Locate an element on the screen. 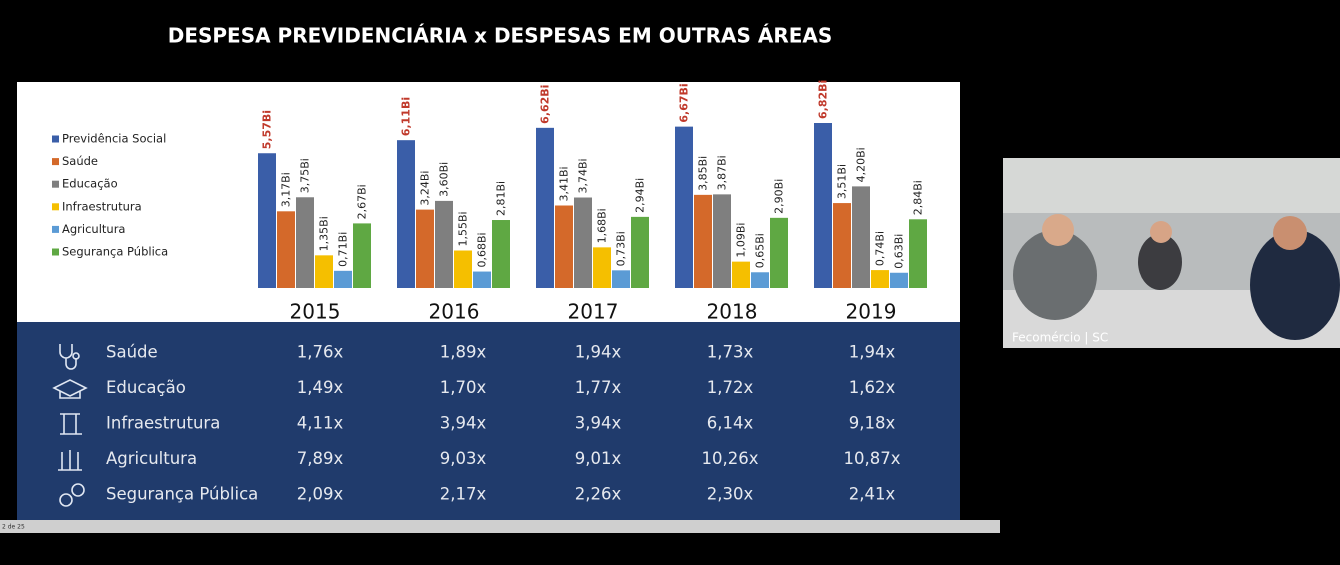 The width and height of the screenshot is (1340, 565). value-label: 3,41Bi is located at coordinates (564, 183).